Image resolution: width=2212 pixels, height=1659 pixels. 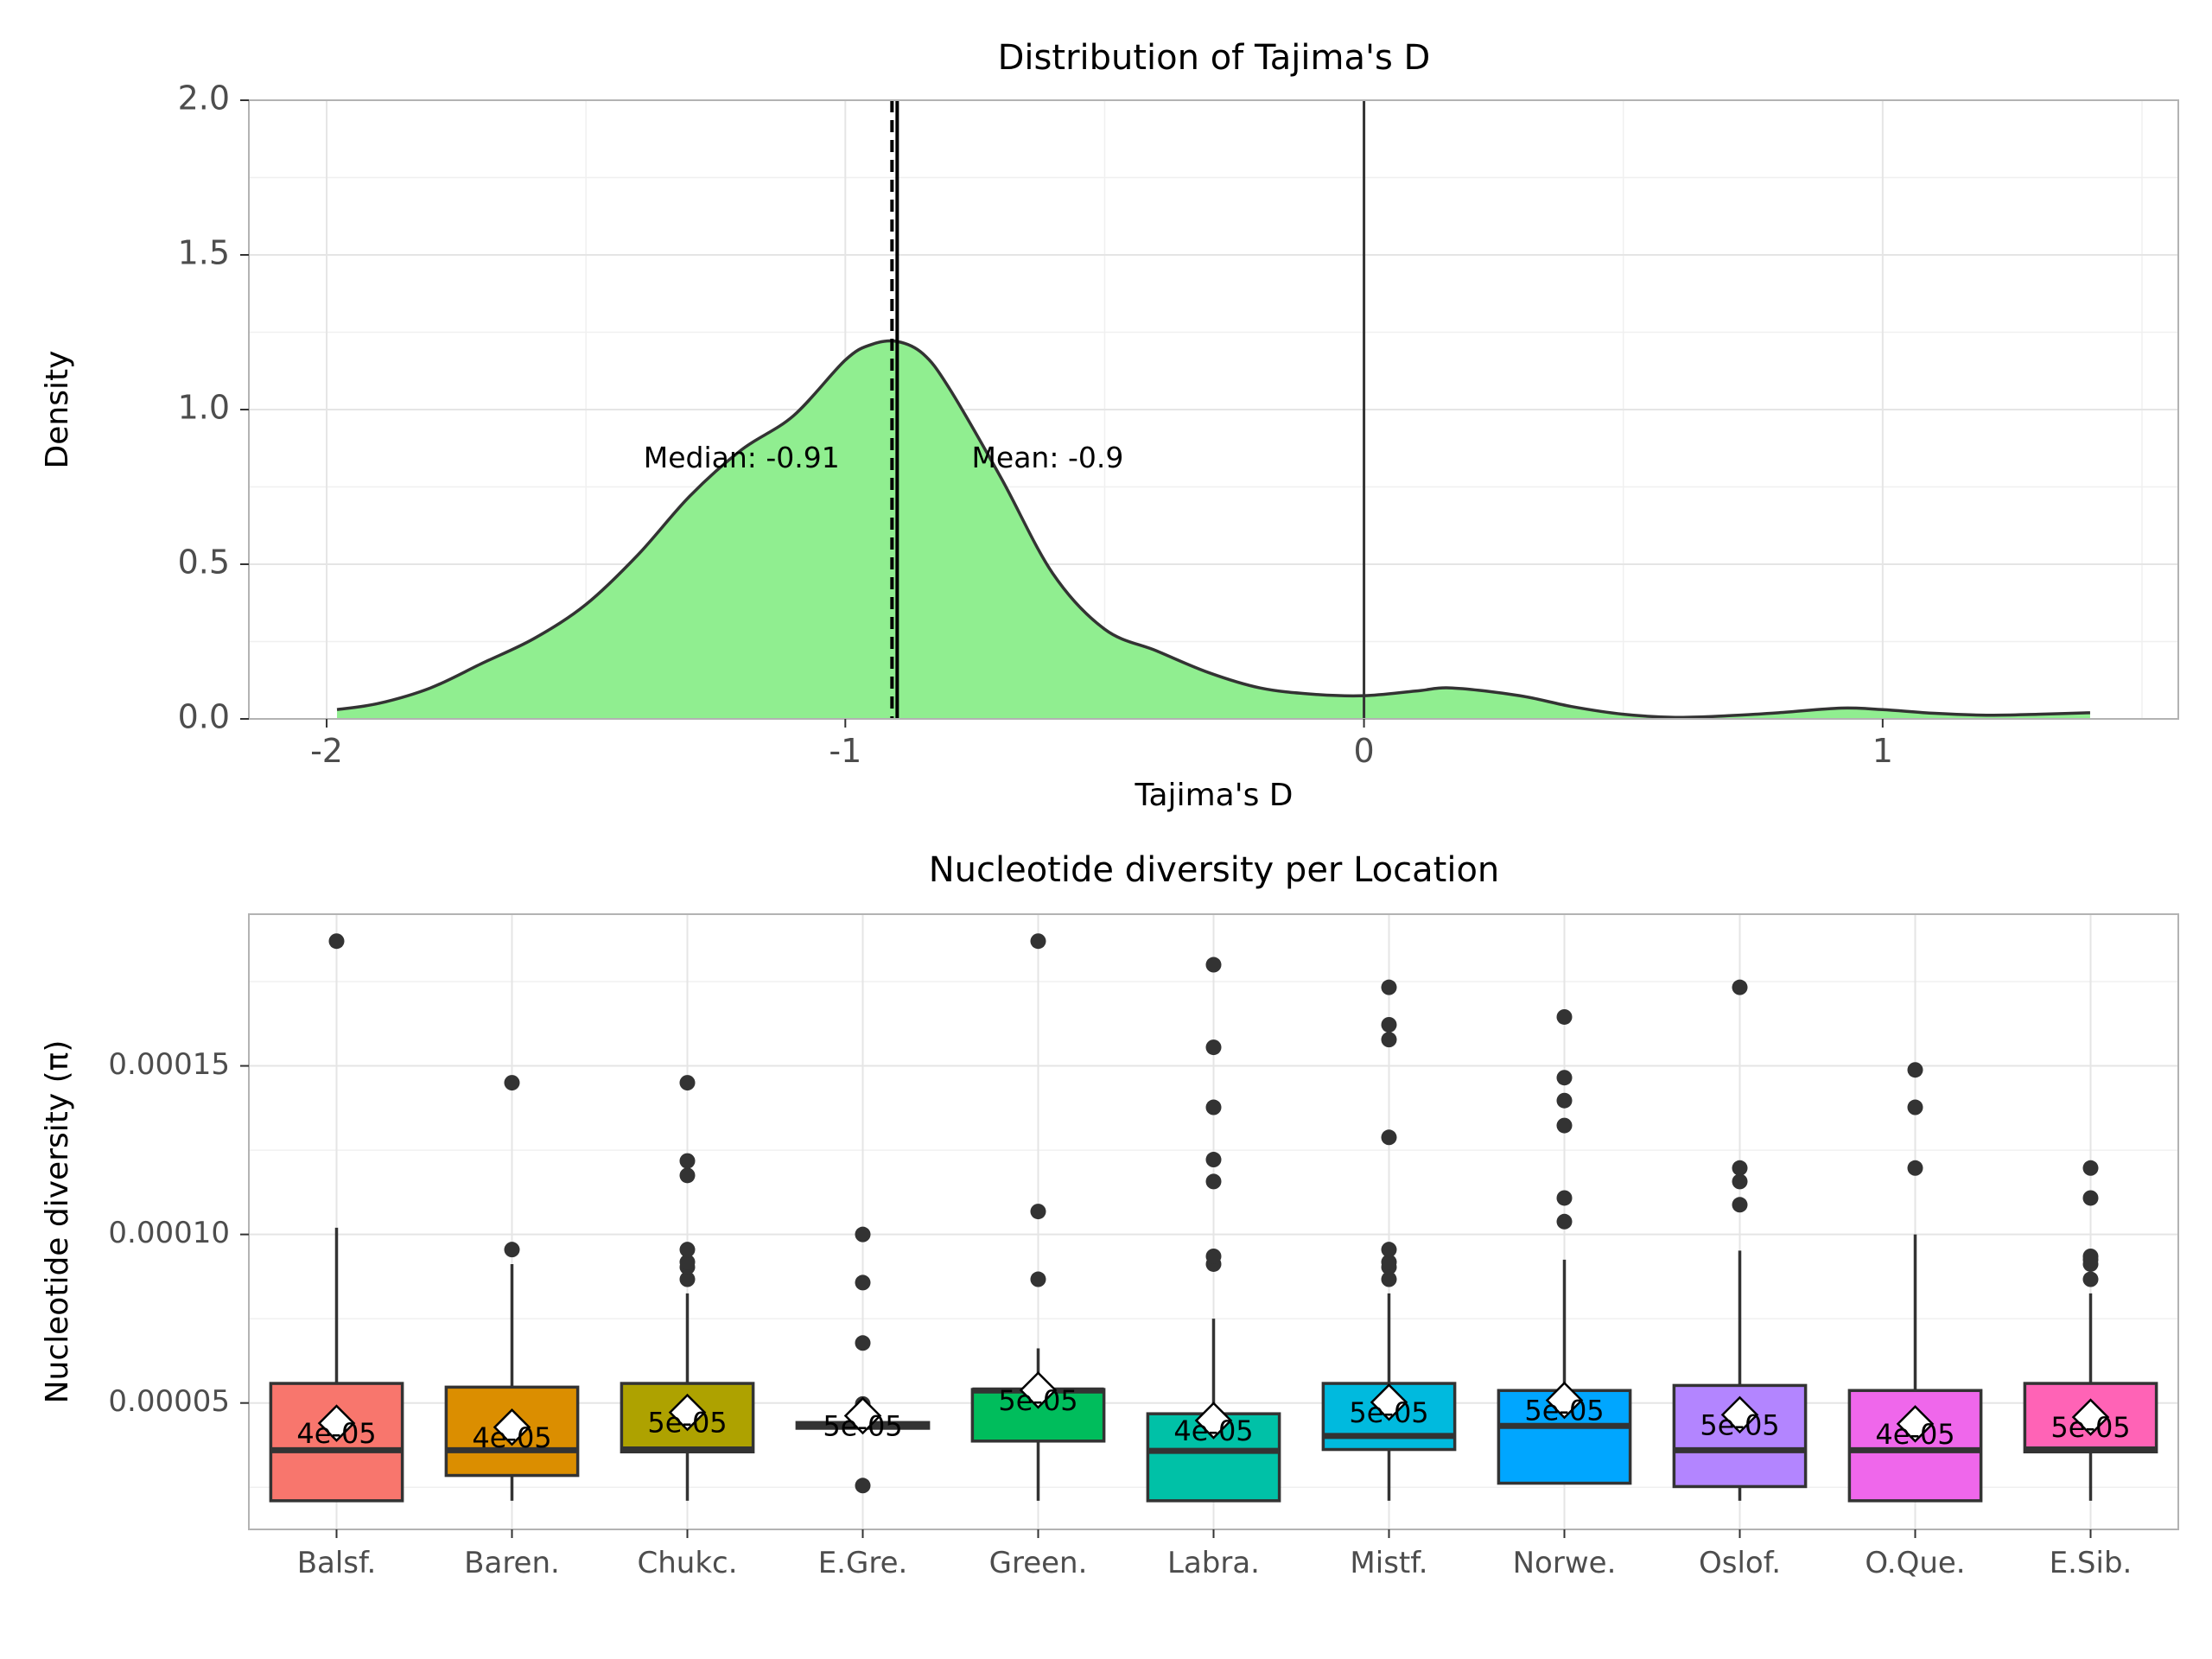 What do you see at coordinates (2091, 1563) in the screenshot?
I see `x-tick-label: E.Sib.` at bounding box center [2091, 1563].